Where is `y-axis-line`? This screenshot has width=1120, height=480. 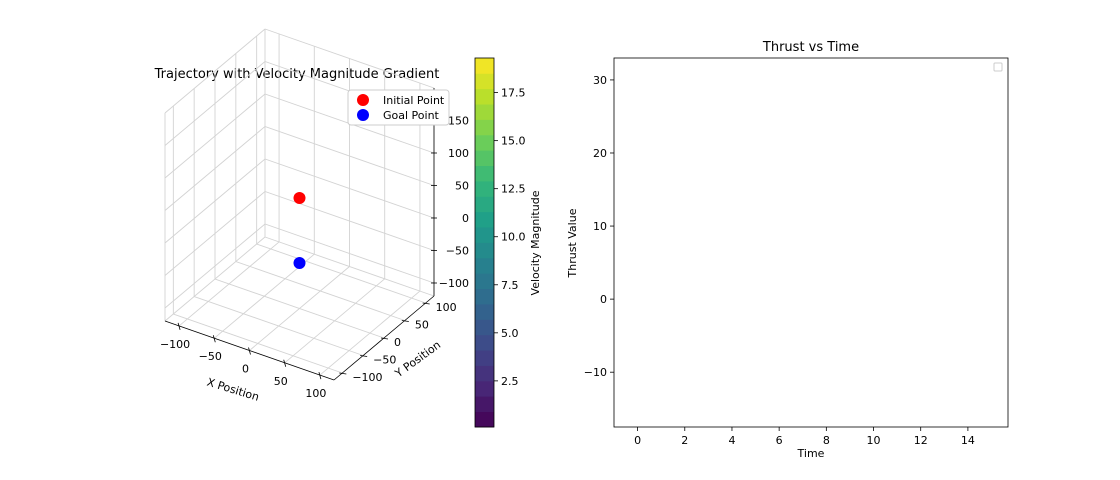
y-axis-line is located at coordinates (384, 338).